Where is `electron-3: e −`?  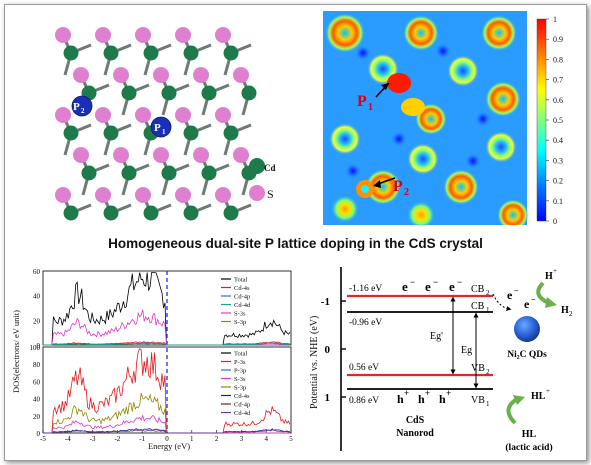 electron-3: e − is located at coordinates (455, 285).